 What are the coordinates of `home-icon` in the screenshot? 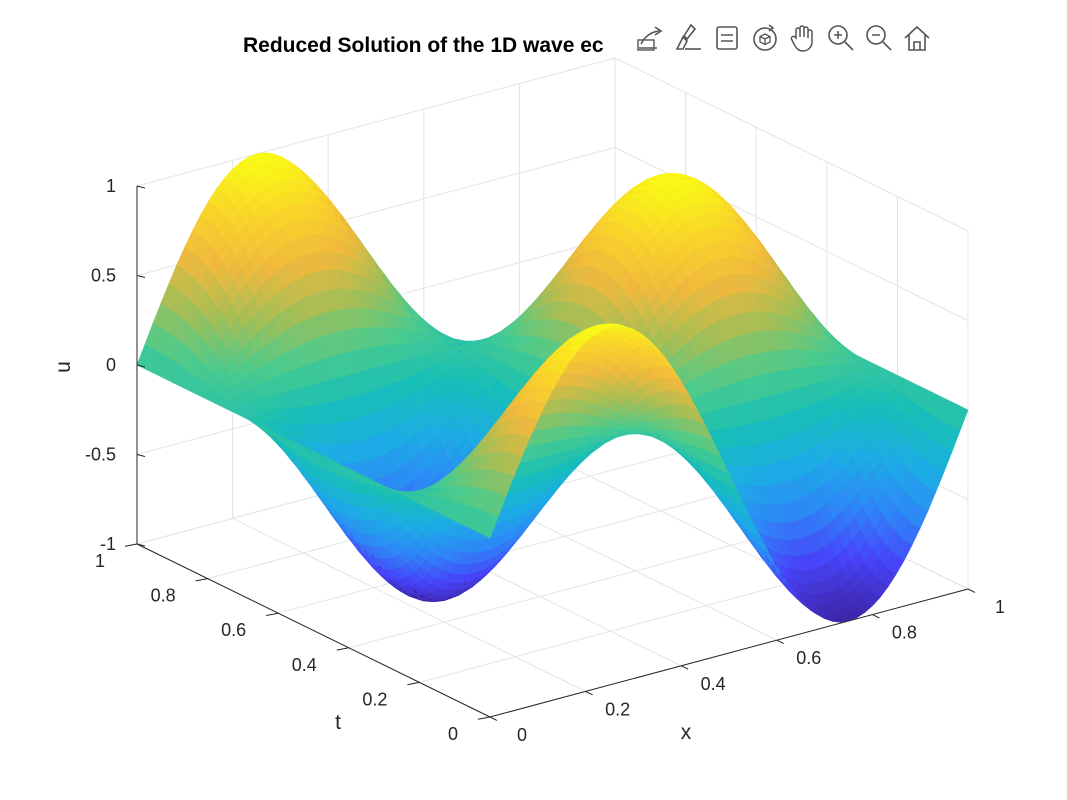 It's located at (917, 38).